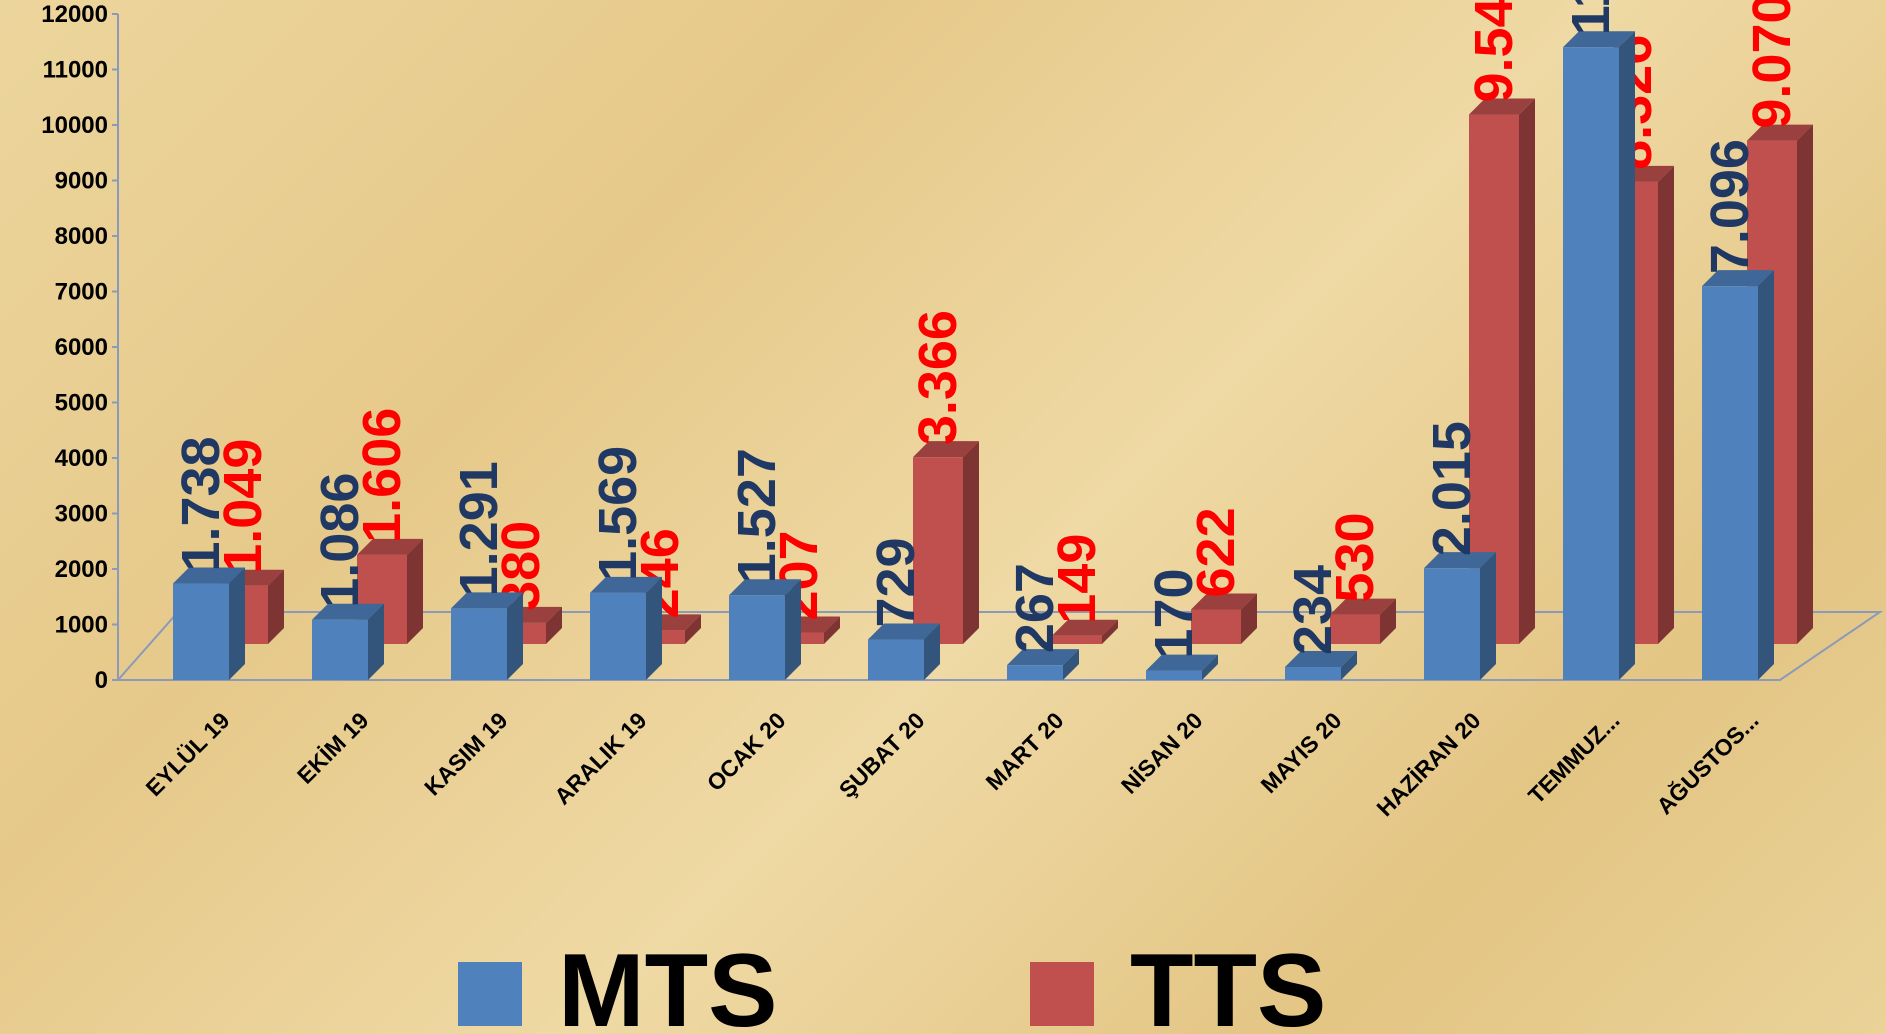 This screenshot has height=1034, width=1886. Describe the element at coordinates (1216, 552) in the screenshot. I see `data-label: 622` at that location.